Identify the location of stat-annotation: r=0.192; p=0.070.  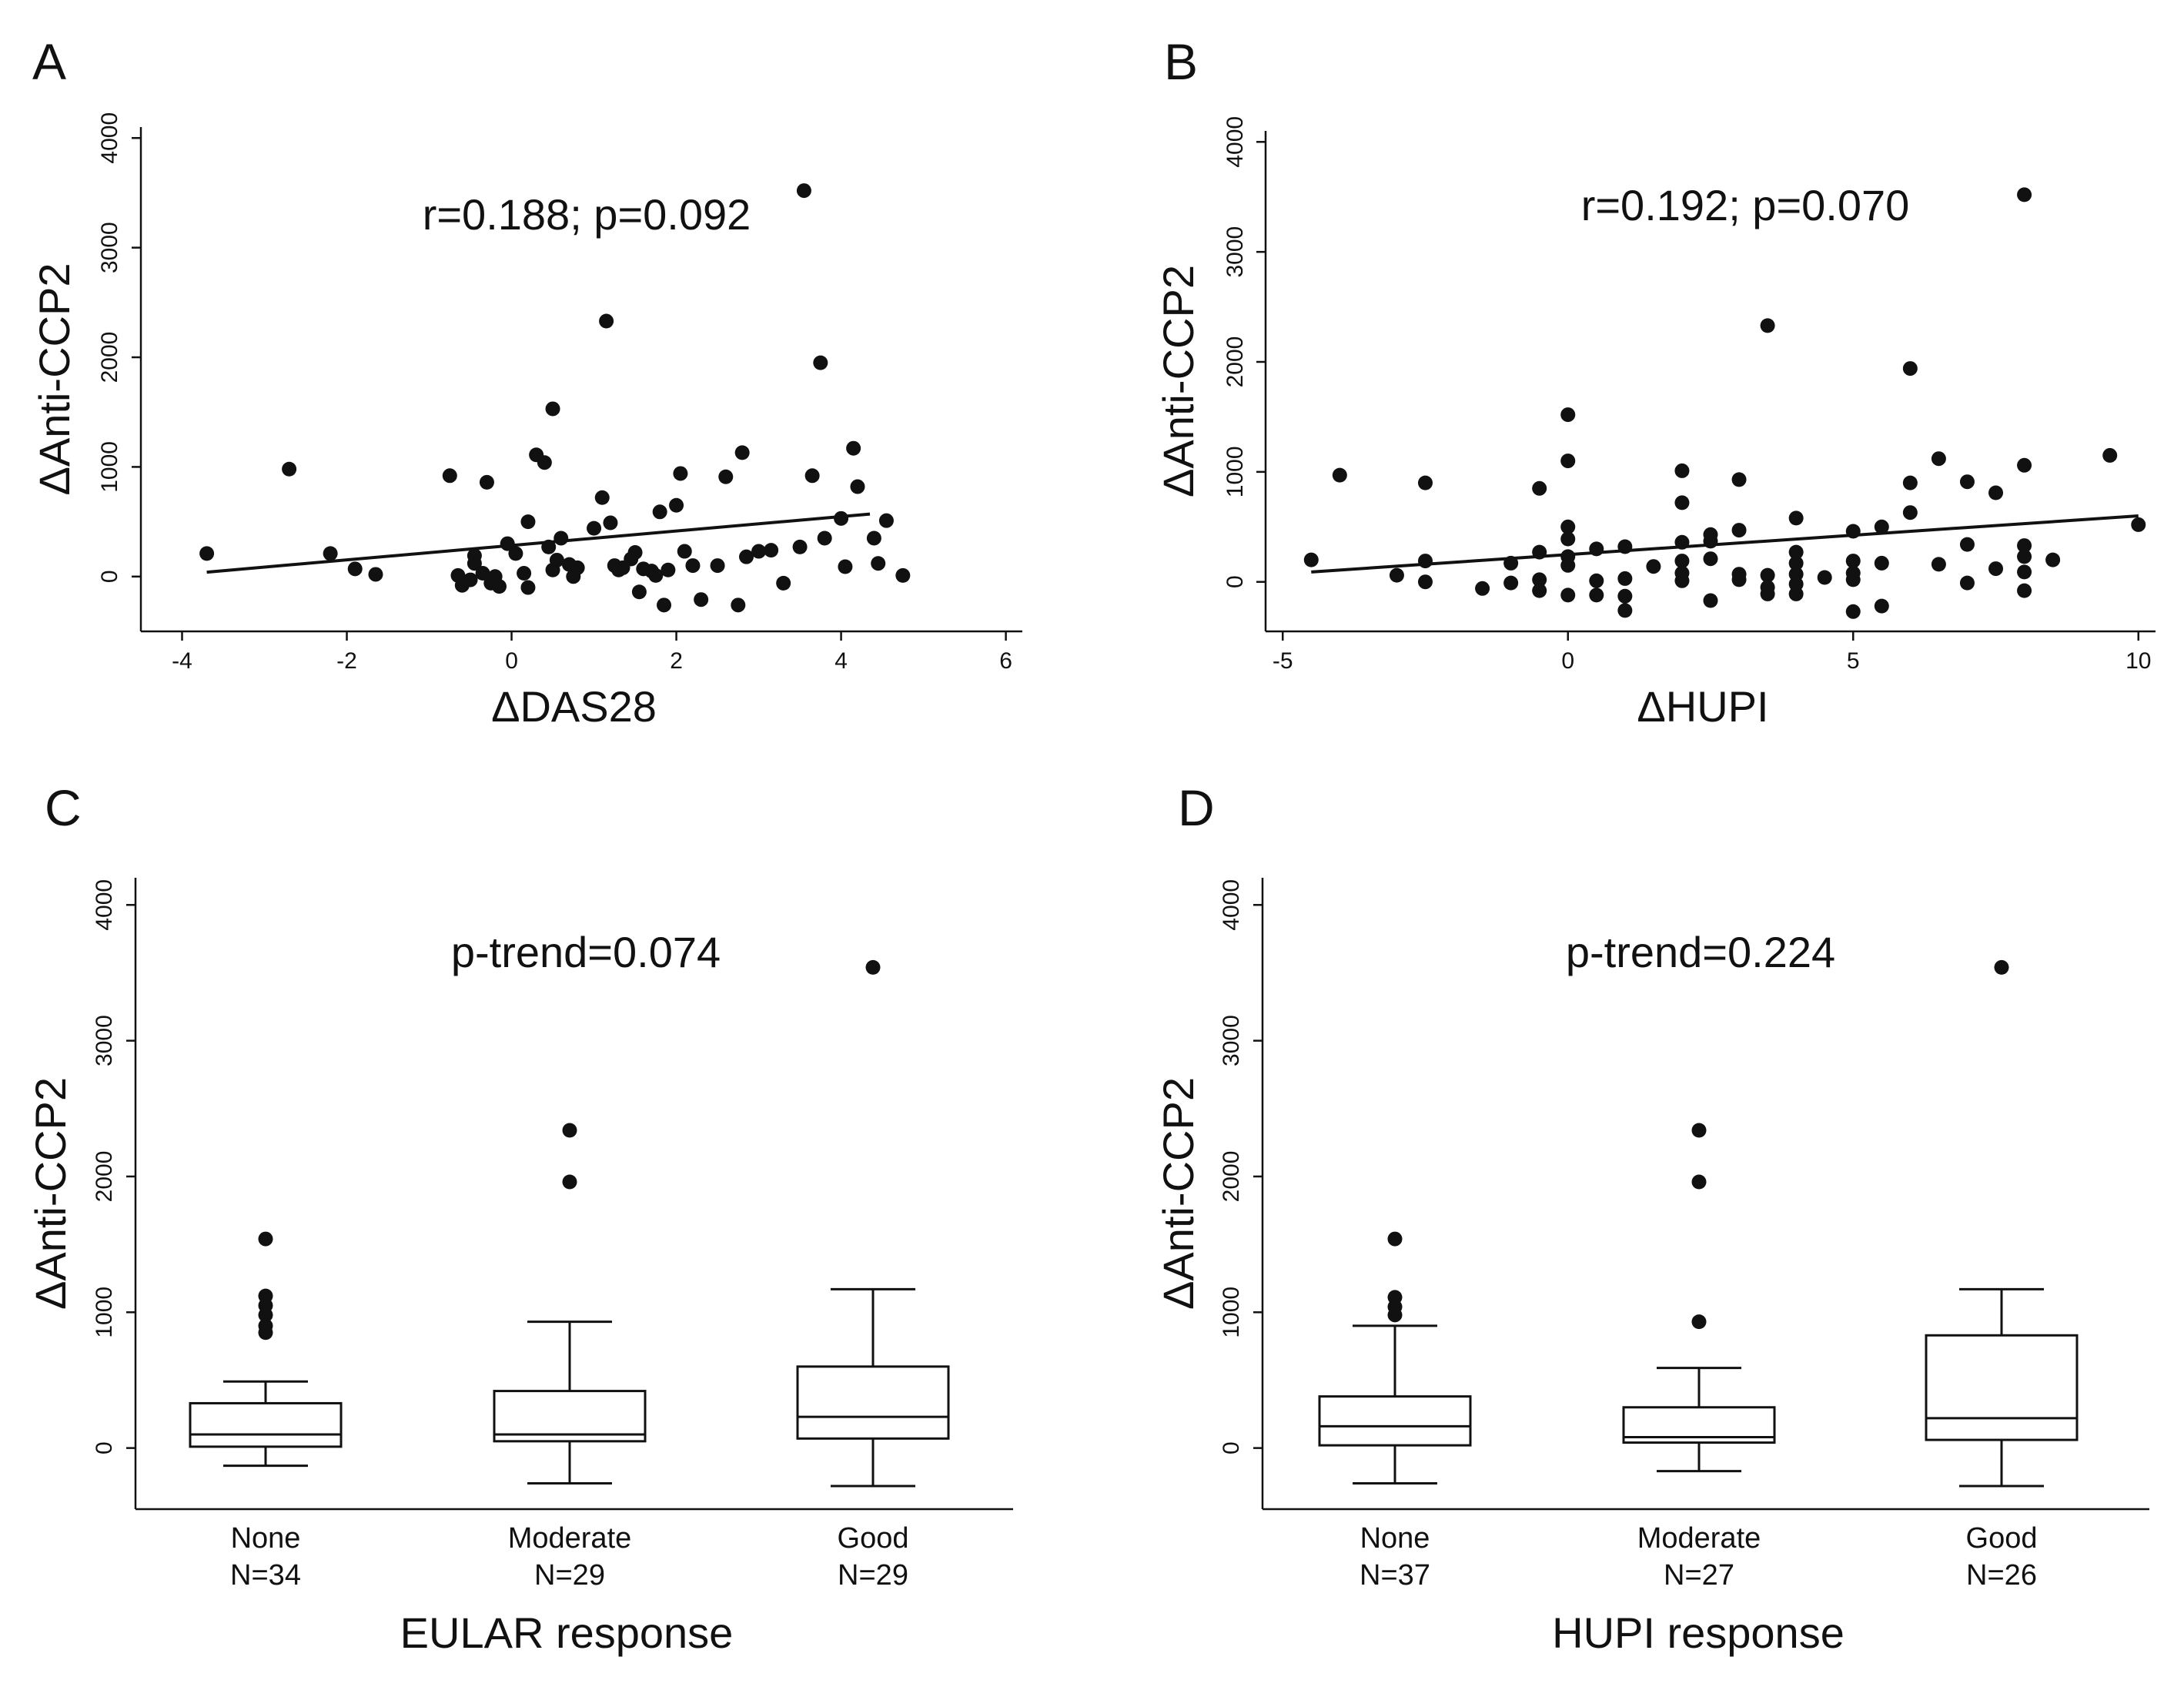
(1746, 205).